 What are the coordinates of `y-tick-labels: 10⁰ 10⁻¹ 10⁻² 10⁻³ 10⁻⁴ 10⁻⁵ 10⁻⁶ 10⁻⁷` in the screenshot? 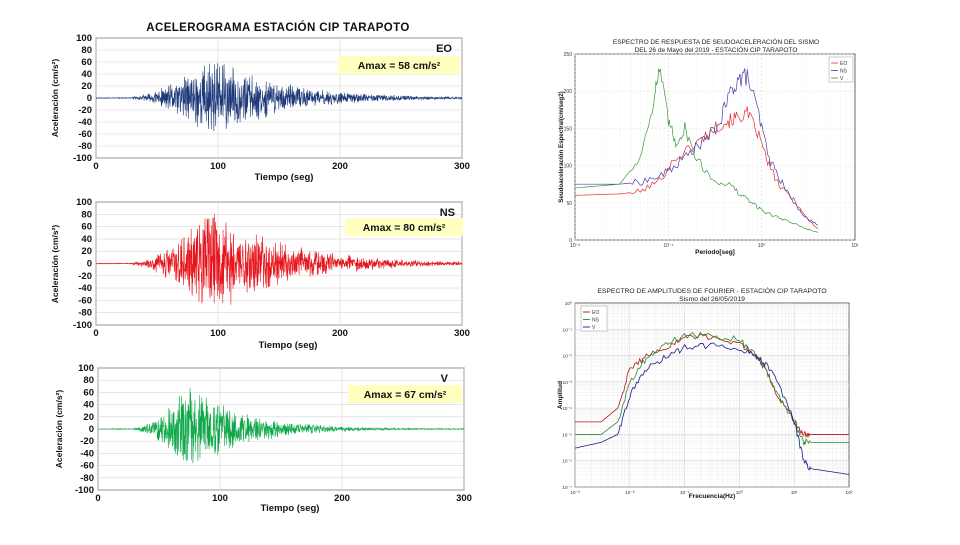 It's located at (567, 396).